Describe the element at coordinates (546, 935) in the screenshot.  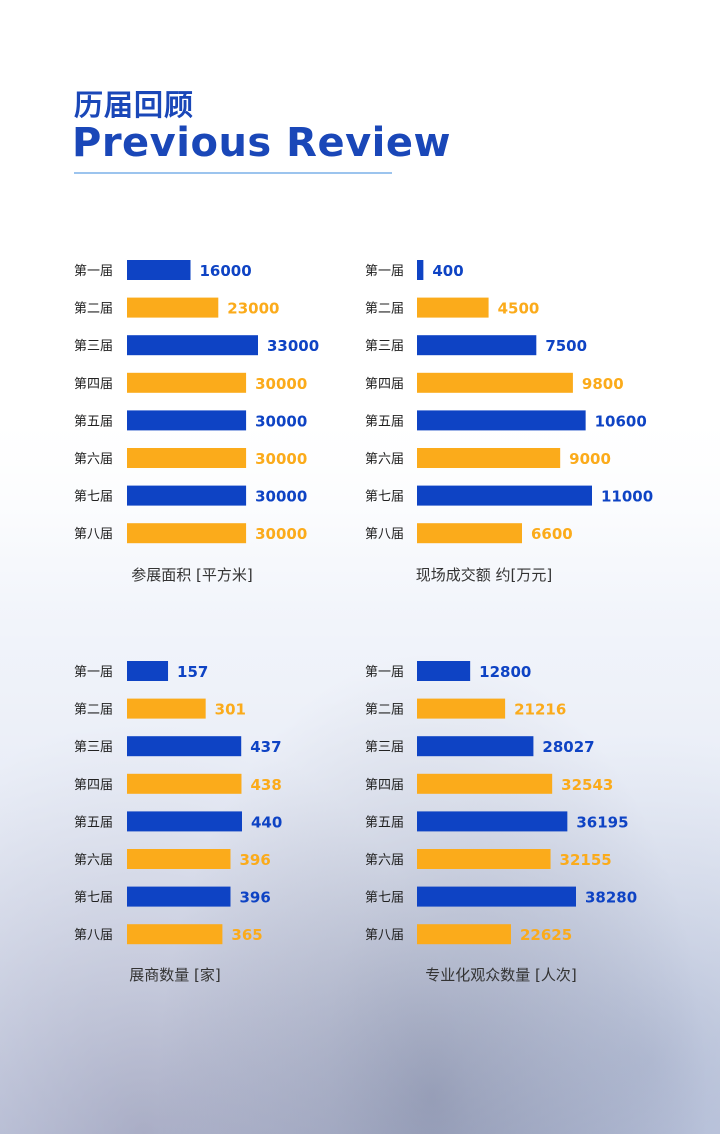
I see `data-label: 22625` at that location.